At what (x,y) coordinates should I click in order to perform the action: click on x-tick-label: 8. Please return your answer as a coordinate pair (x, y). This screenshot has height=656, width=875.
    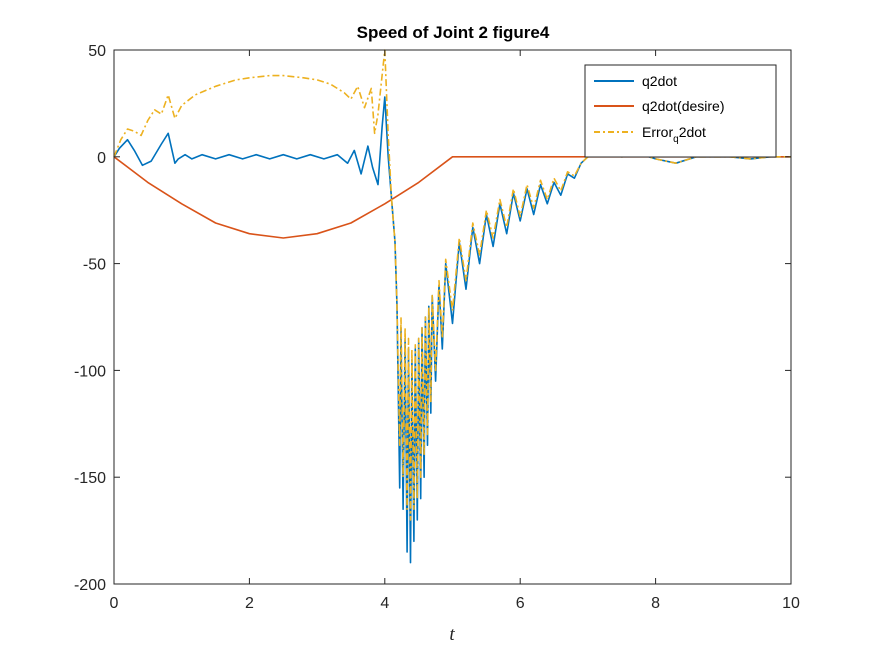
    Looking at the image, I should click on (655, 603).